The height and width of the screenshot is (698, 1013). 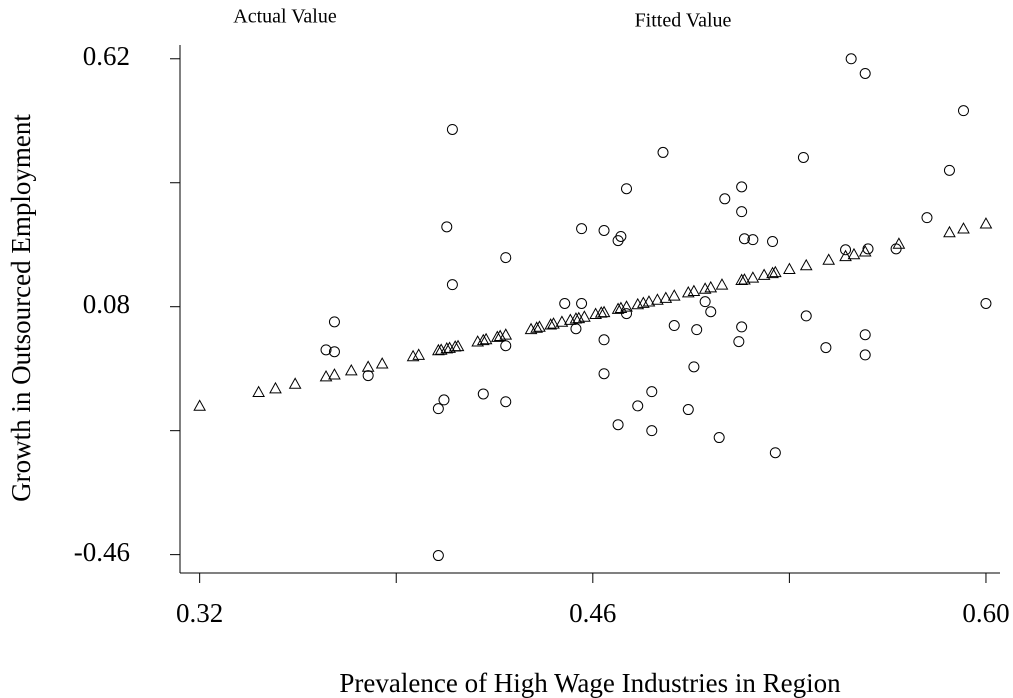 I want to click on y-axis-title: Growth in Outsourced Employment, so click(x=21, y=308).